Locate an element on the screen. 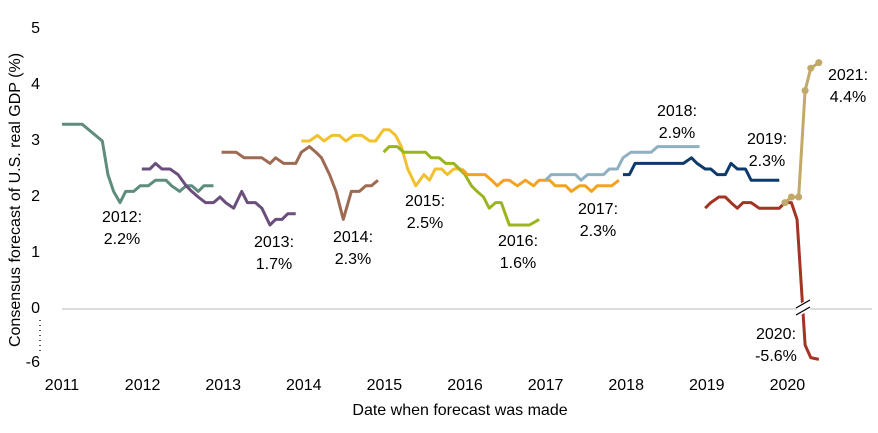 This screenshot has width=878, height=433. series-label: 2.2% is located at coordinates (122, 239).